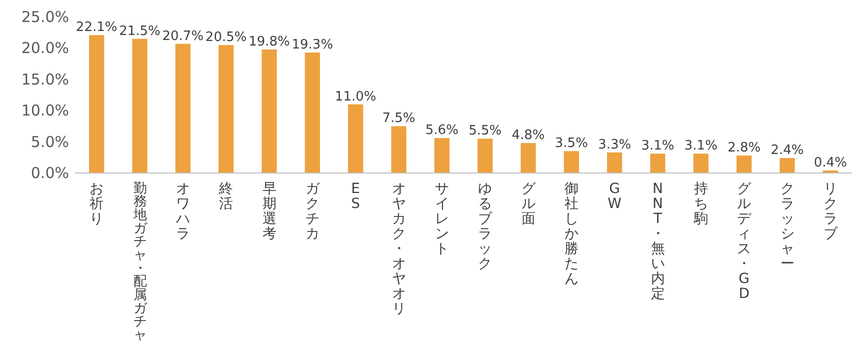 The image size is (855, 343). Describe the element at coordinates (355, 96) in the screenshot. I see `data-label: 11.0%` at that location.